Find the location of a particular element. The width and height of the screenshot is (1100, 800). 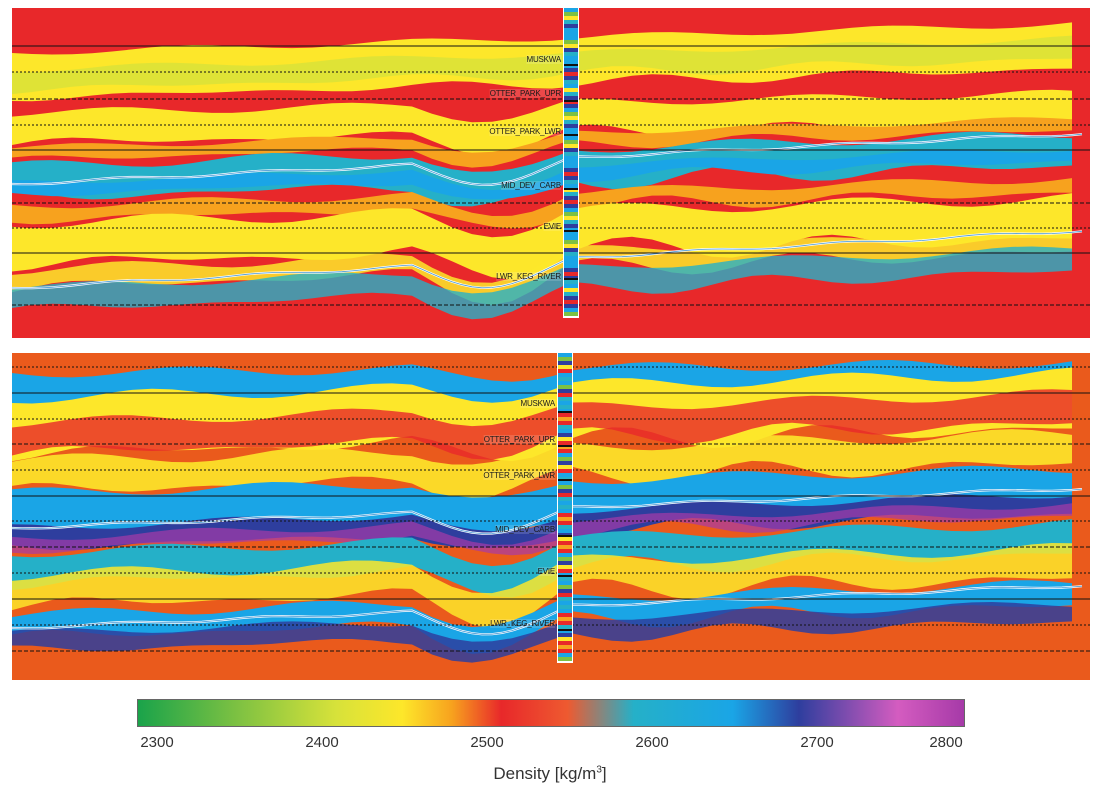

horizon-label-muskwa: MUSKWA is located at coordinates (543, 59).